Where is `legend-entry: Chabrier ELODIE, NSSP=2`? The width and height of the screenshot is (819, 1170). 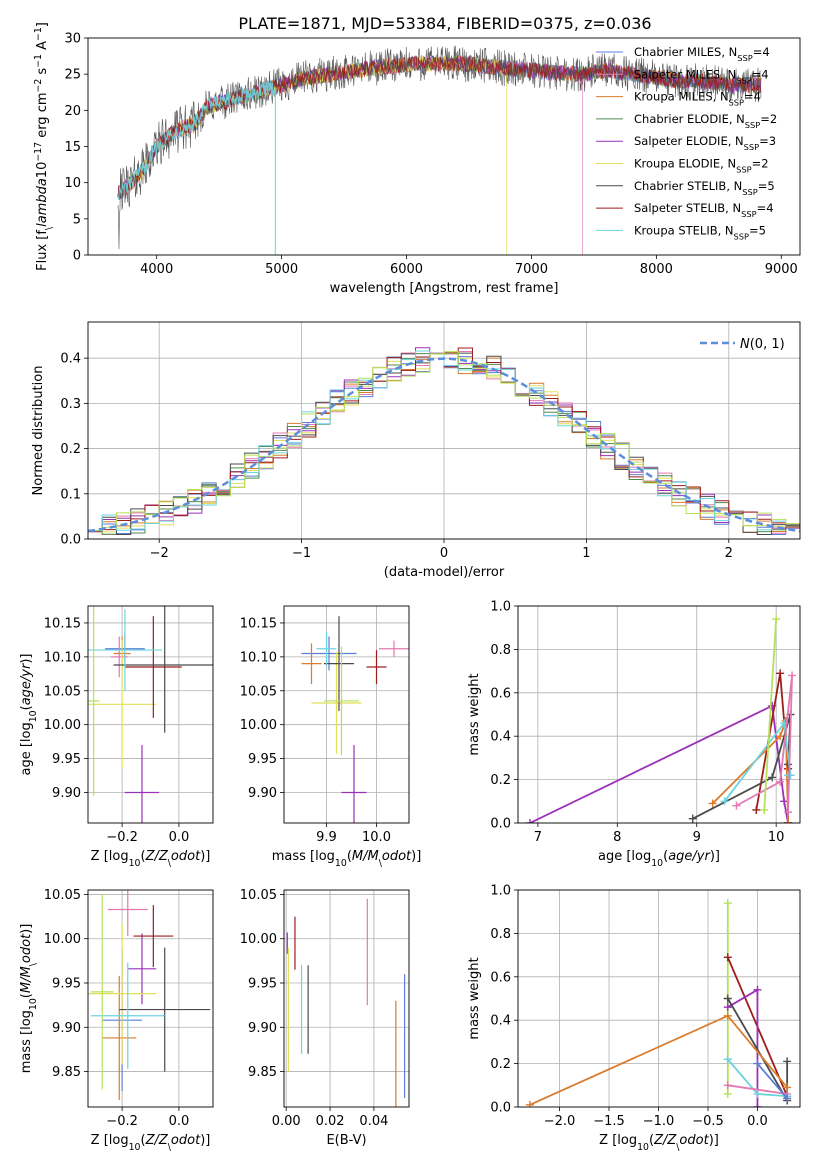
legend-entry: Chabrier ELODIE, NSSP=2 is located at coordinates (705, 121).